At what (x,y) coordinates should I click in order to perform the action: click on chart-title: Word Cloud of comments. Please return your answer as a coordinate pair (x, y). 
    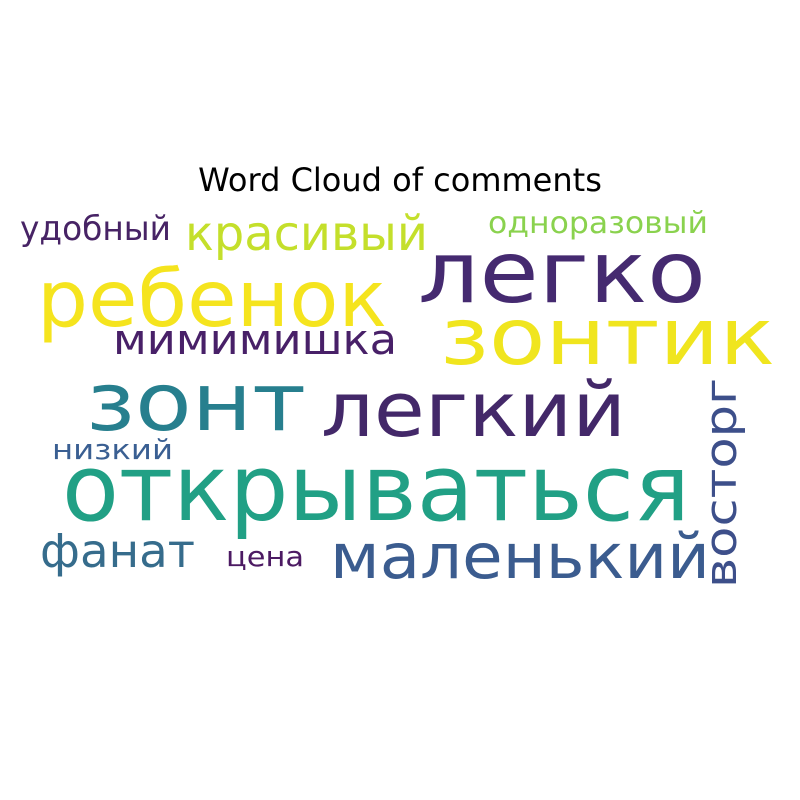
    Looking at the image, I should click on (400, 180).